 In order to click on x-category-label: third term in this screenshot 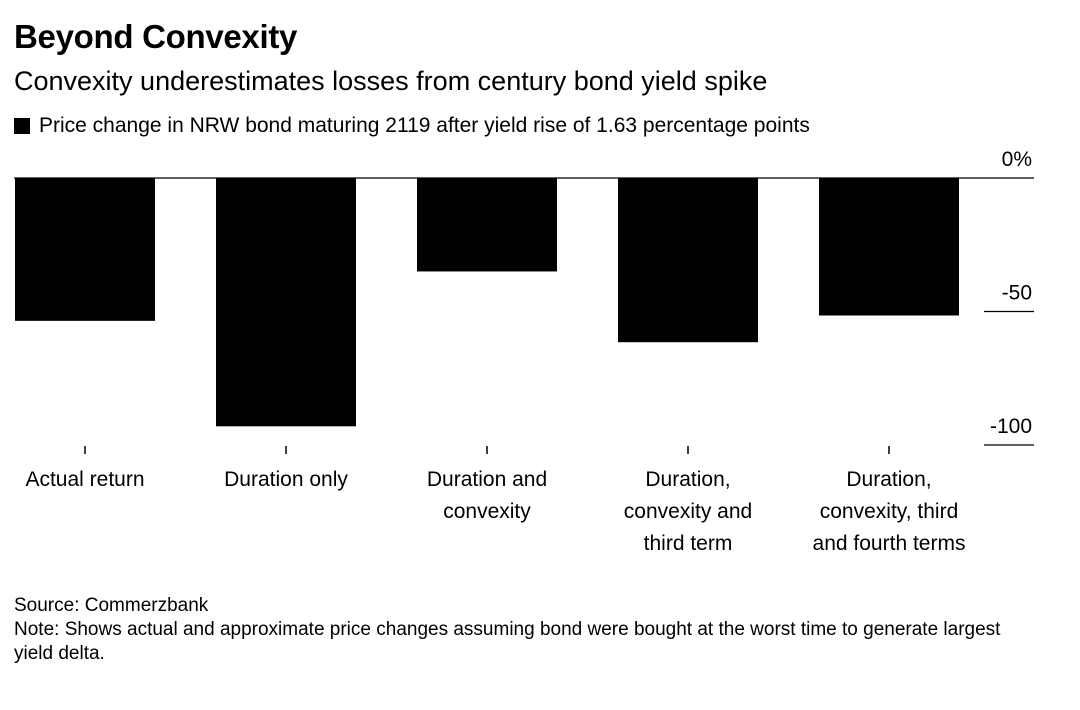, I will do `click(688, 543)`.